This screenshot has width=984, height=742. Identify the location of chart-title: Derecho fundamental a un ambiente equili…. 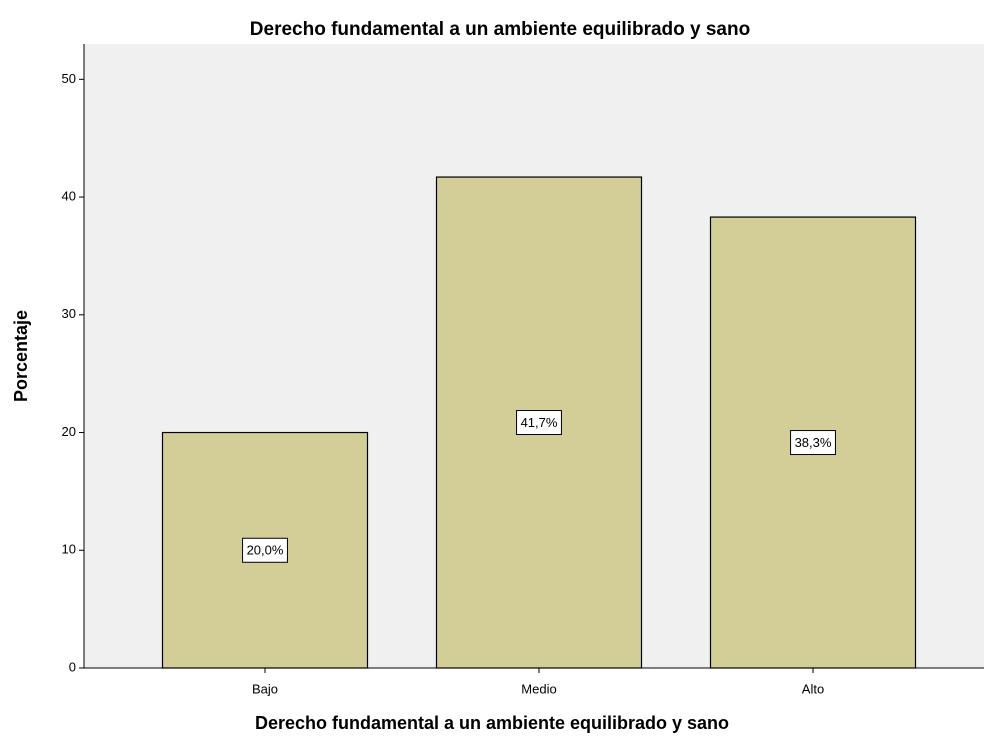
(500, 29).